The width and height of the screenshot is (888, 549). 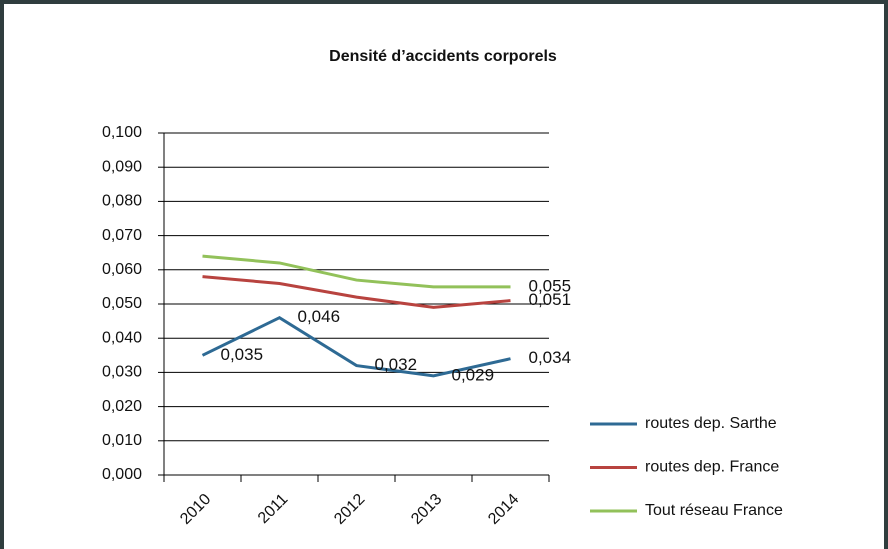 I want to click on y-tick-label: 0,060, so click(x=122, y=269).